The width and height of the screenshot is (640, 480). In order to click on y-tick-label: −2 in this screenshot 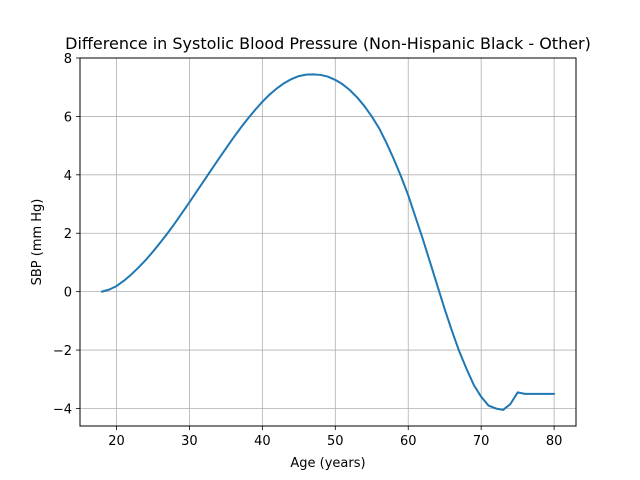, I will do `click(62, 351)`.